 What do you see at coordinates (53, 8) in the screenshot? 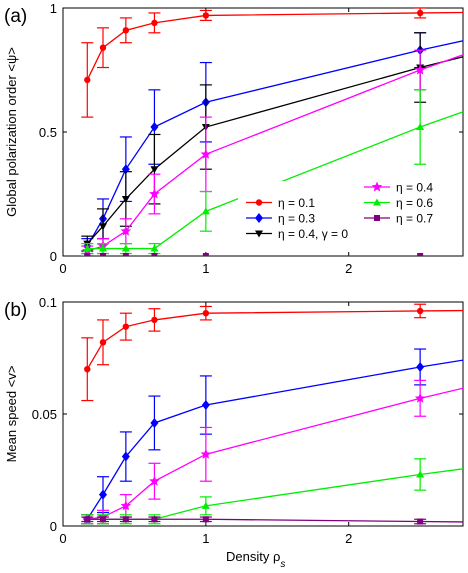
I see `y-tick-label: 1` at bounding box center [53, 8].